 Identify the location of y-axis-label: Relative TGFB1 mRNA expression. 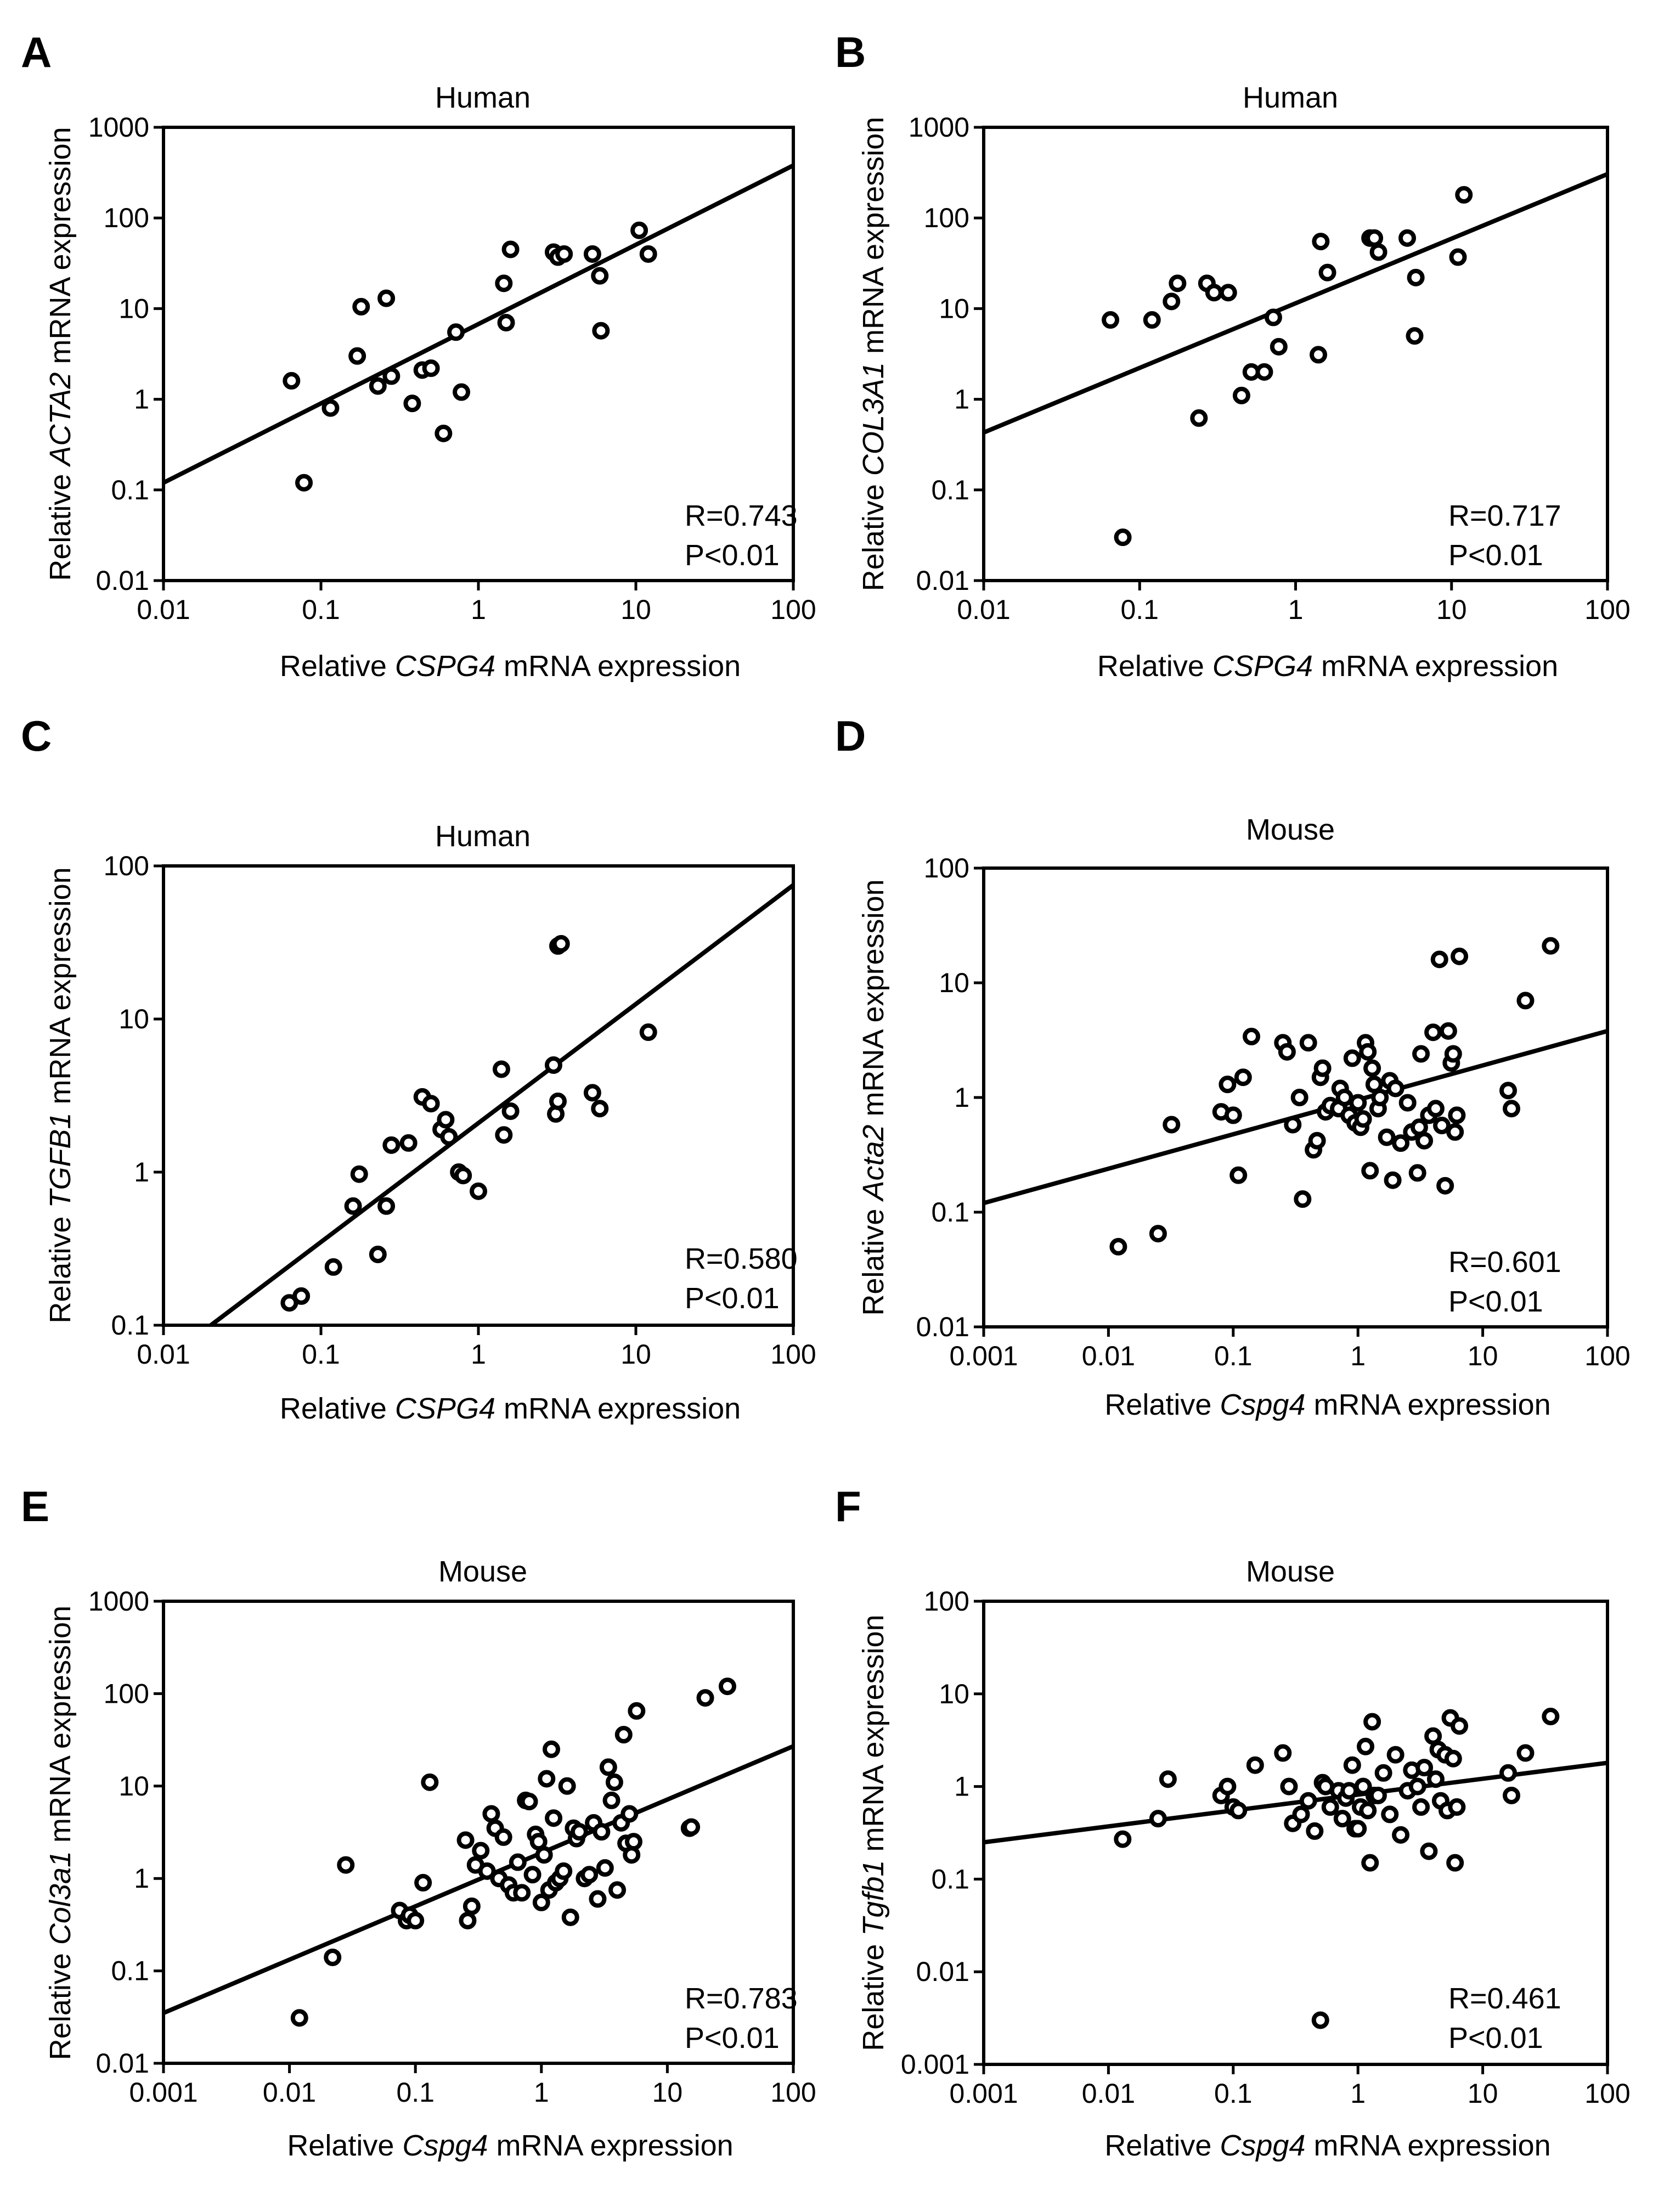
(61, 1095).